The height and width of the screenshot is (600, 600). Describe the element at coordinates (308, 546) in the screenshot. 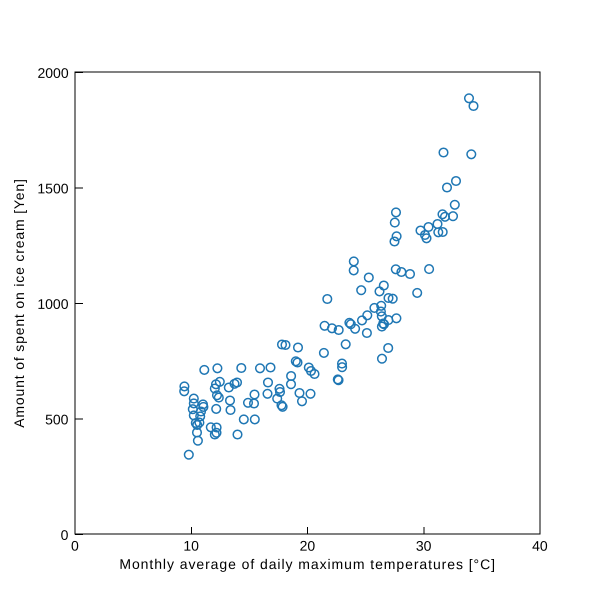

I see `svg-text: 20` at that location.